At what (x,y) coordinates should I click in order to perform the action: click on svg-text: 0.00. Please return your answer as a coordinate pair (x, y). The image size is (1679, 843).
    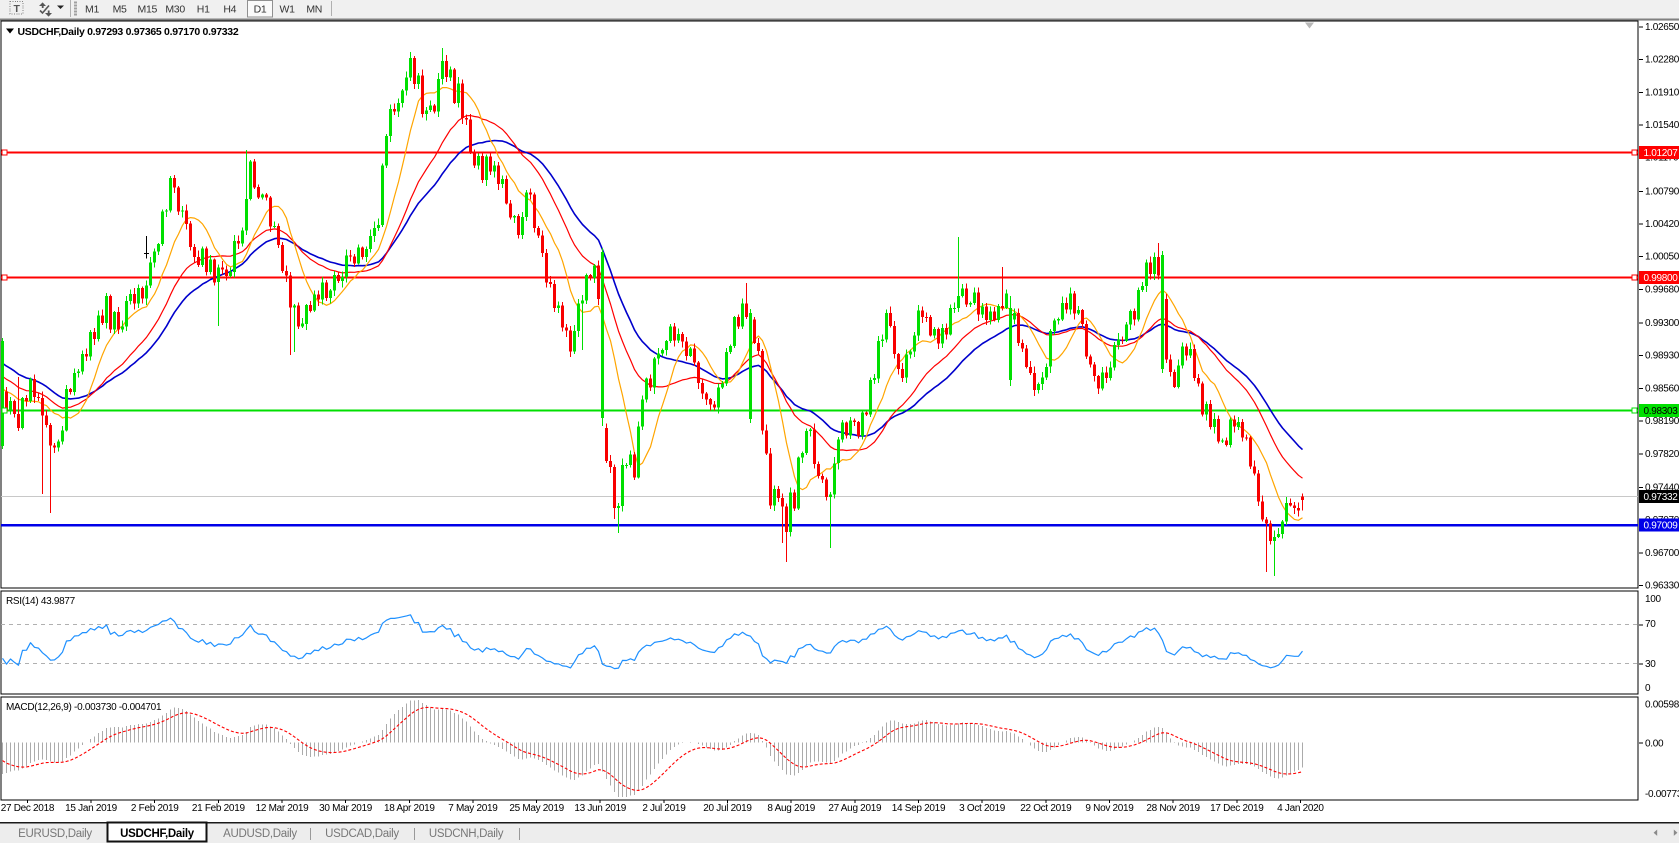
    Looking at the image, I should click on (1654, 744).